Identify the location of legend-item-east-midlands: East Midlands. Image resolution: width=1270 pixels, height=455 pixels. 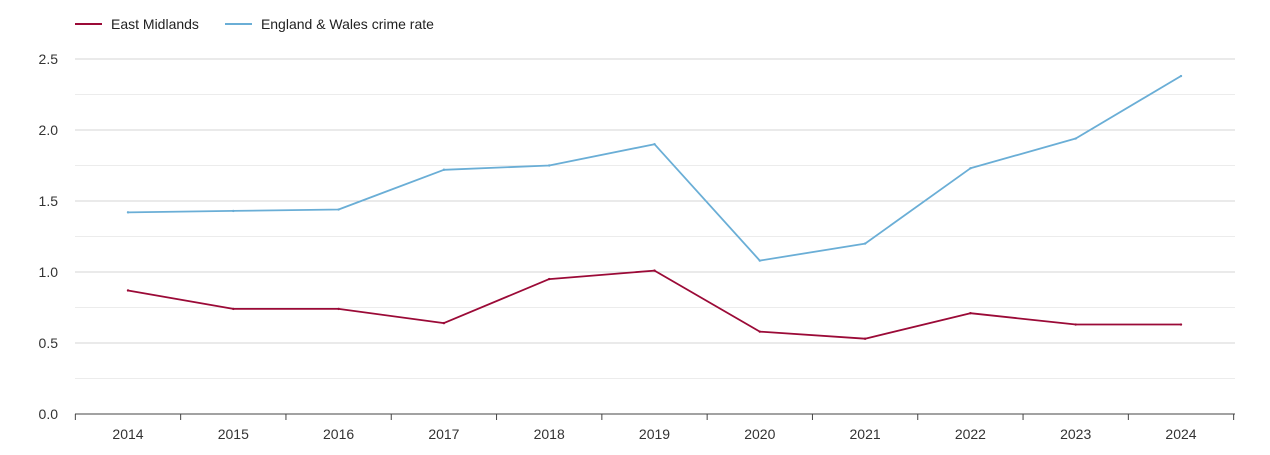
(137, 24).